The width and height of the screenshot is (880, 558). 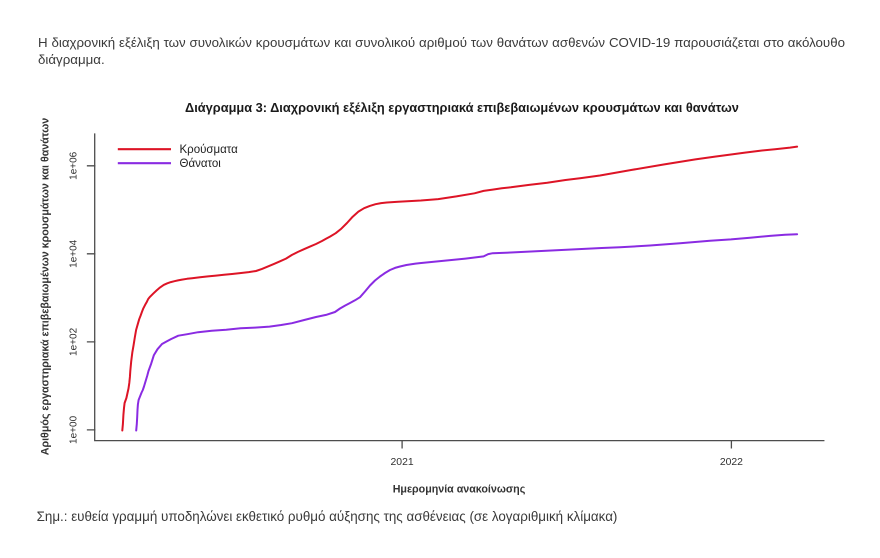 I want to click on svg-text: Ημερομηνία ανακοίνωσης, so click(x=459, y=489).